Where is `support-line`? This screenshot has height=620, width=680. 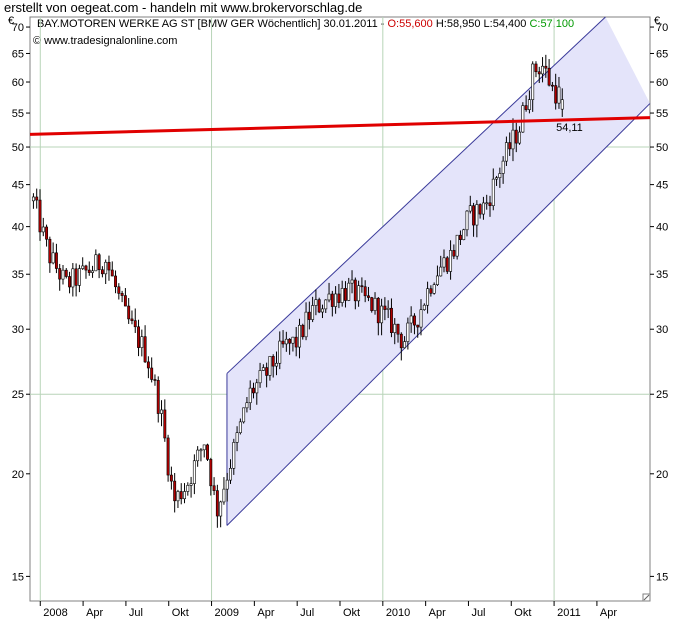
support-line is located at coordinates (340, 126).